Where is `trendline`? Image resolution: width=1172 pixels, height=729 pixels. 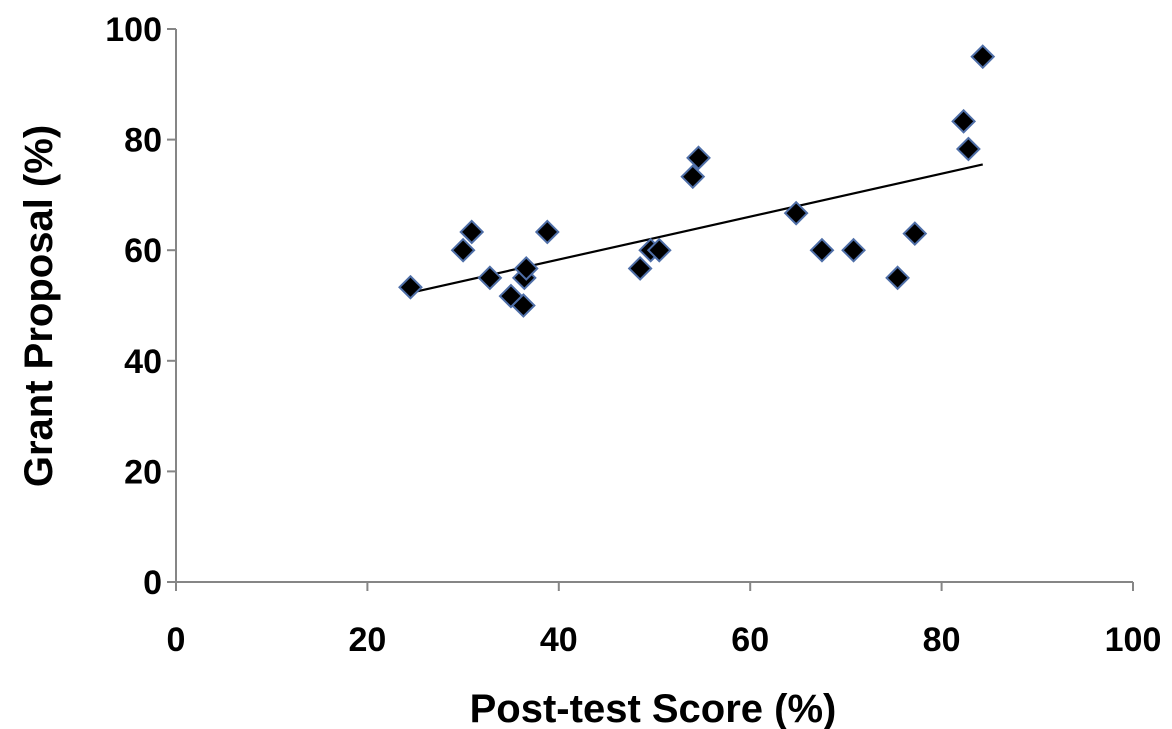
trendline is located at coordinates (696, 228).